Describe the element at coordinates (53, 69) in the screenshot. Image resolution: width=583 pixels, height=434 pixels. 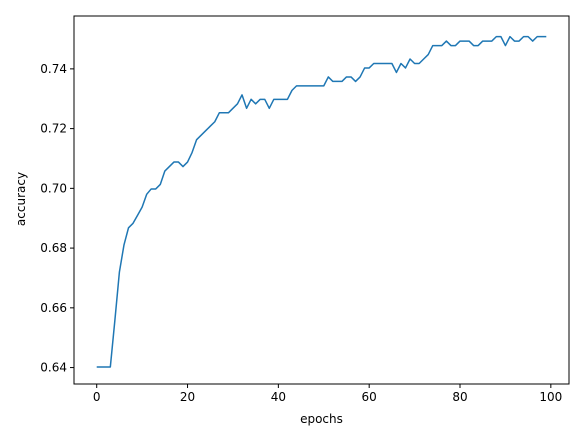
I see `y-tick-label: 0.74` at that location.